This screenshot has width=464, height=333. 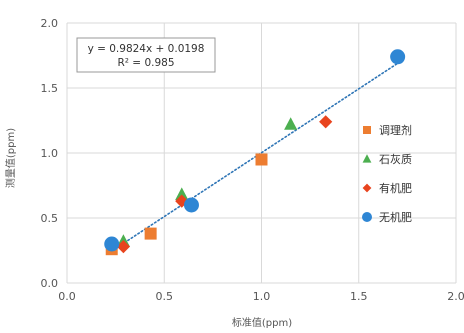 I want to click on y-tick-label: 1.5, so click(x=50, y=88).